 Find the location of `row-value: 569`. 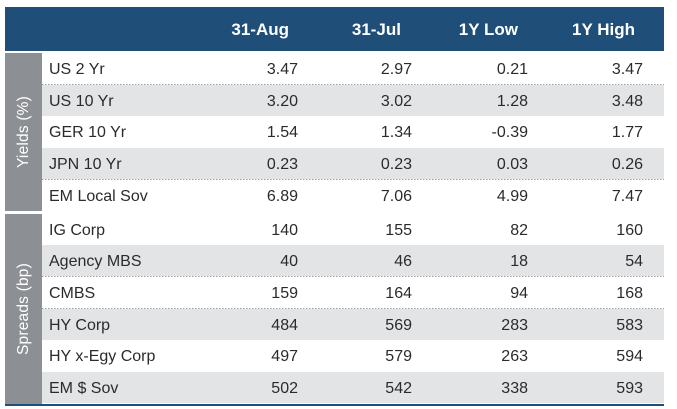

row-value: 569 is located at coordinates (398, 325).